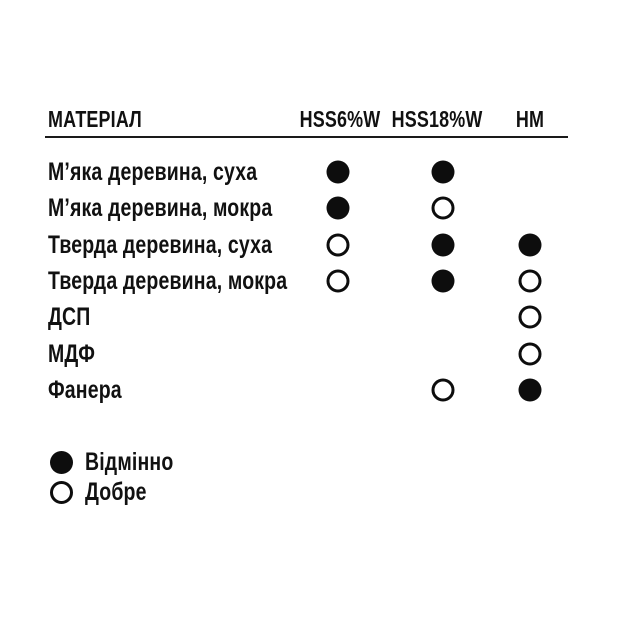  I want to click on column-header-hss18w-label: HSS18%W, so click(437, 119).